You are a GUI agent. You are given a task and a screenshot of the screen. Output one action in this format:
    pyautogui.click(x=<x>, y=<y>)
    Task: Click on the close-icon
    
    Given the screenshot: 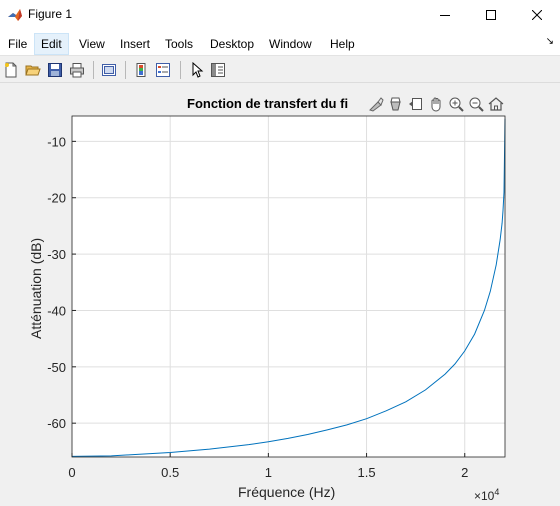 What is the action you would take?
    pyautogui.click(x=537, y=15)
    